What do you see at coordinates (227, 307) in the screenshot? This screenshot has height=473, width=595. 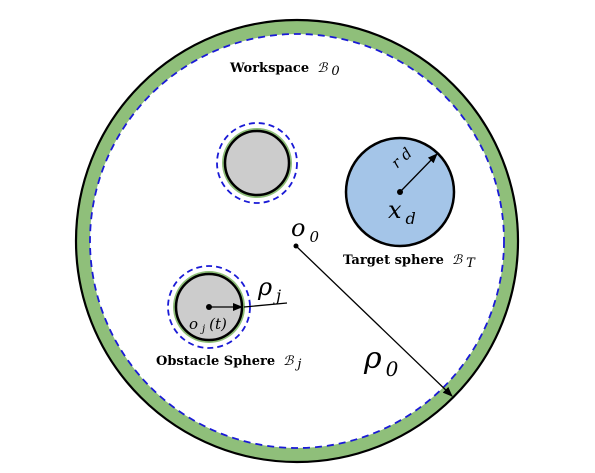 I see `obstacle-sphere-lower: o j (t)` at bounding box center [227, 307].